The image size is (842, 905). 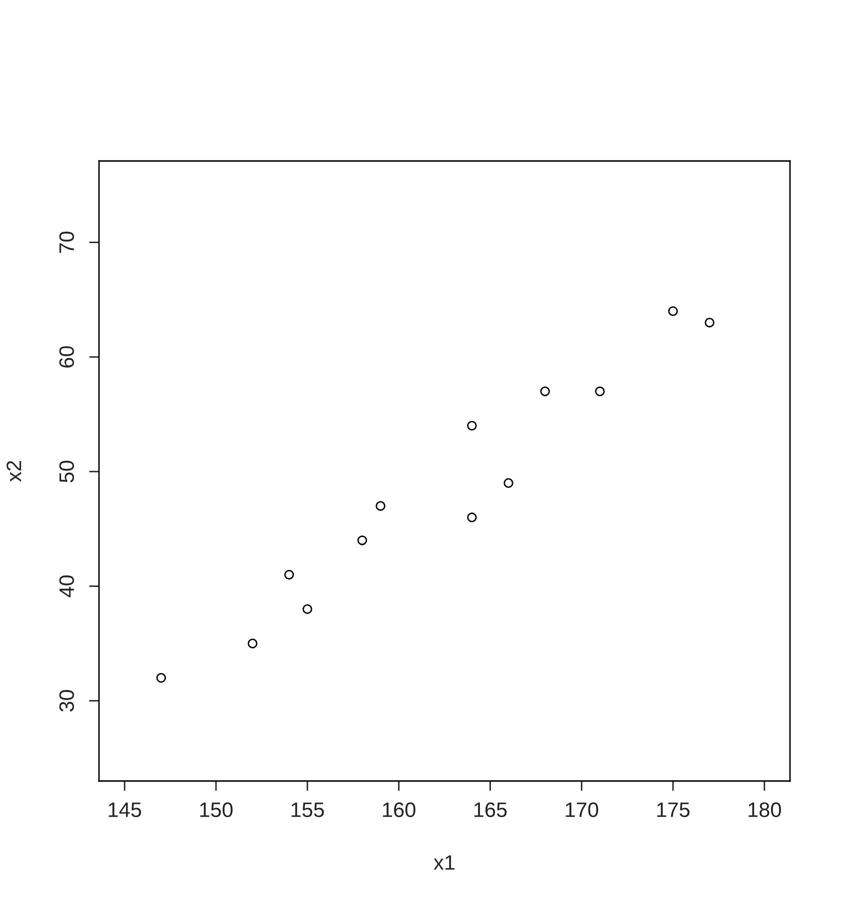 What do you see at coordinates (14, 471) in the screenshot?
I see `y-axis-title: x2` at bounding box center [14, 471].